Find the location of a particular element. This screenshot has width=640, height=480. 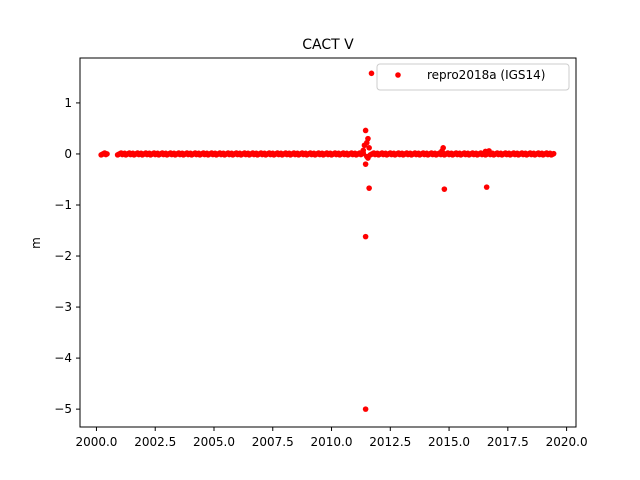

x-tick-label: 2007.5 is located at coordinates (273, 442).